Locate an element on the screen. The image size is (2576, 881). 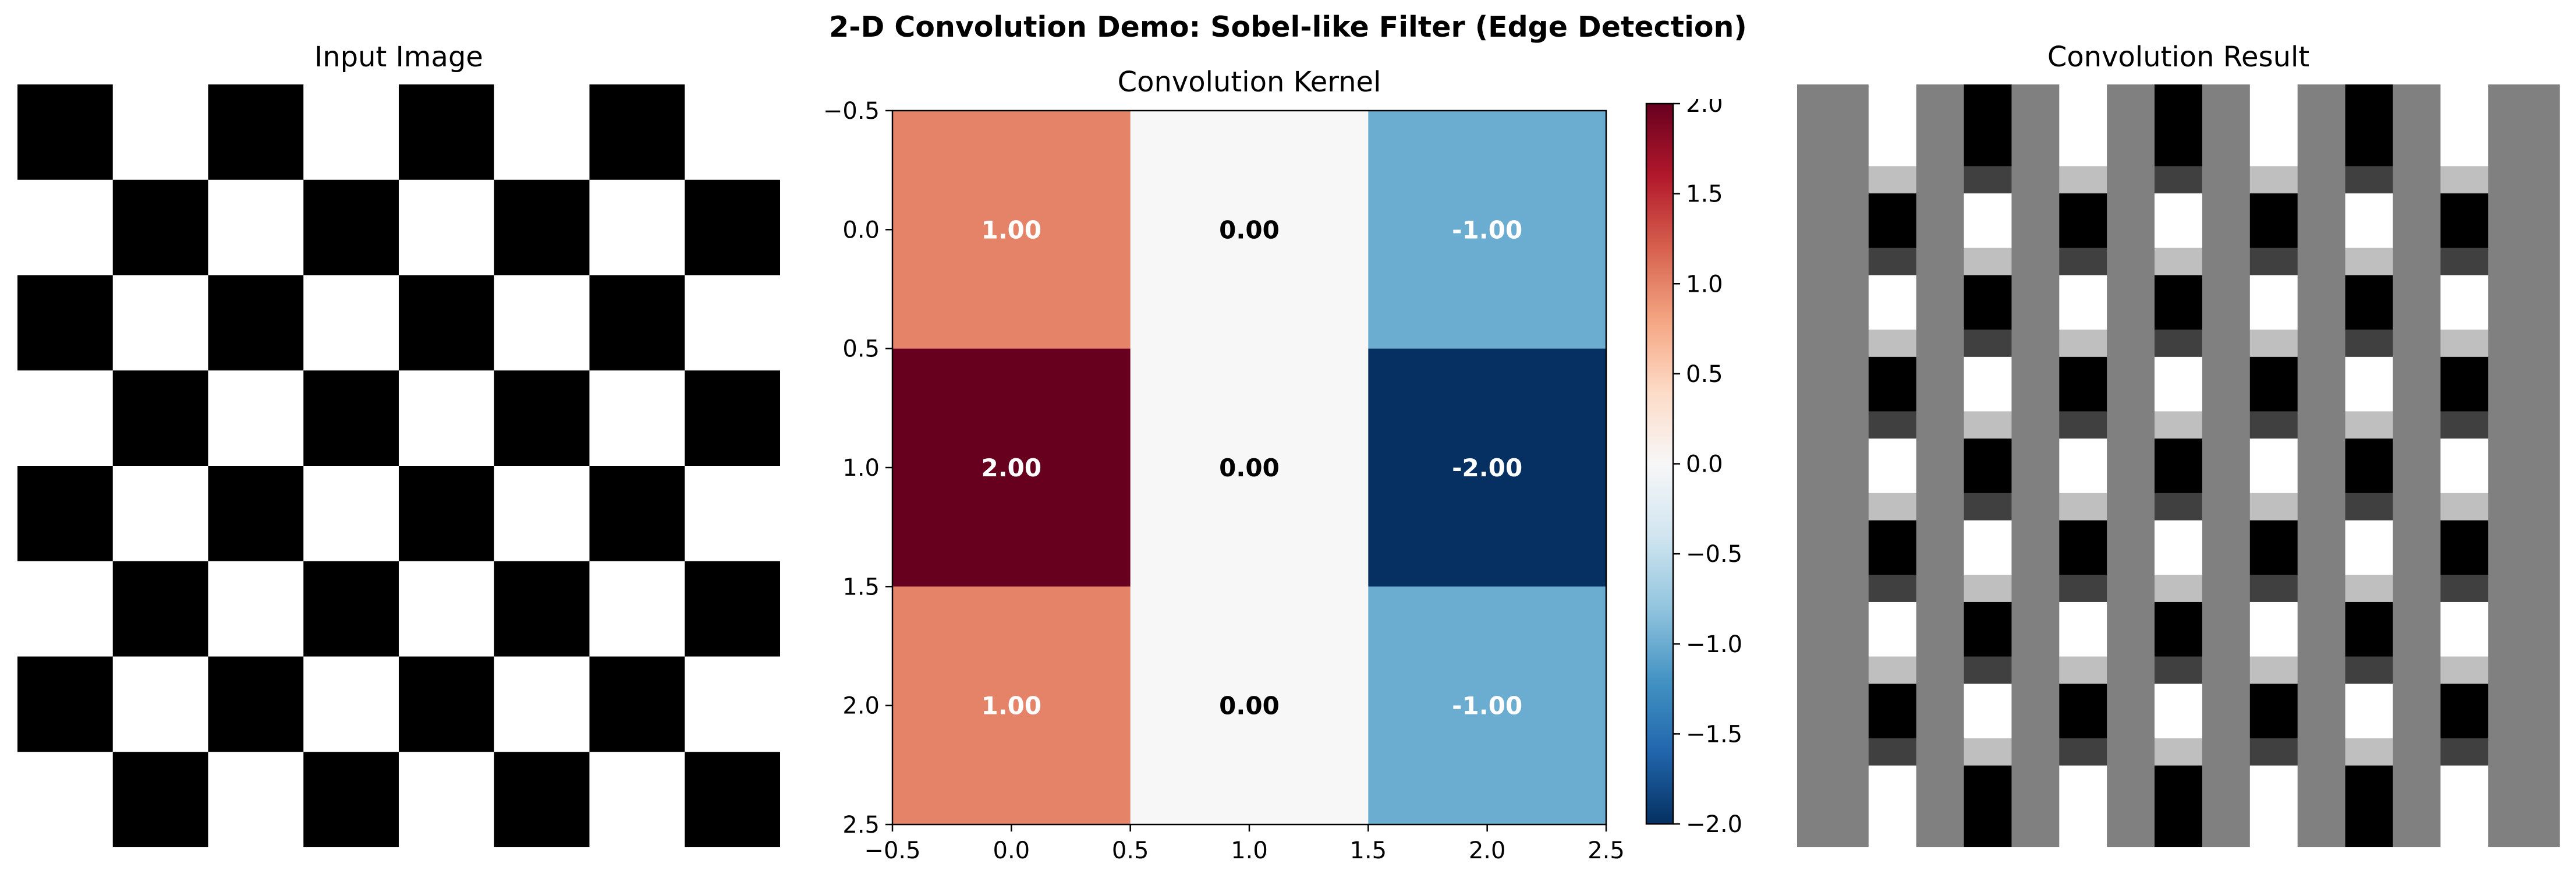
y-tick-label: 2.5 is located at coordinates (861, 825).